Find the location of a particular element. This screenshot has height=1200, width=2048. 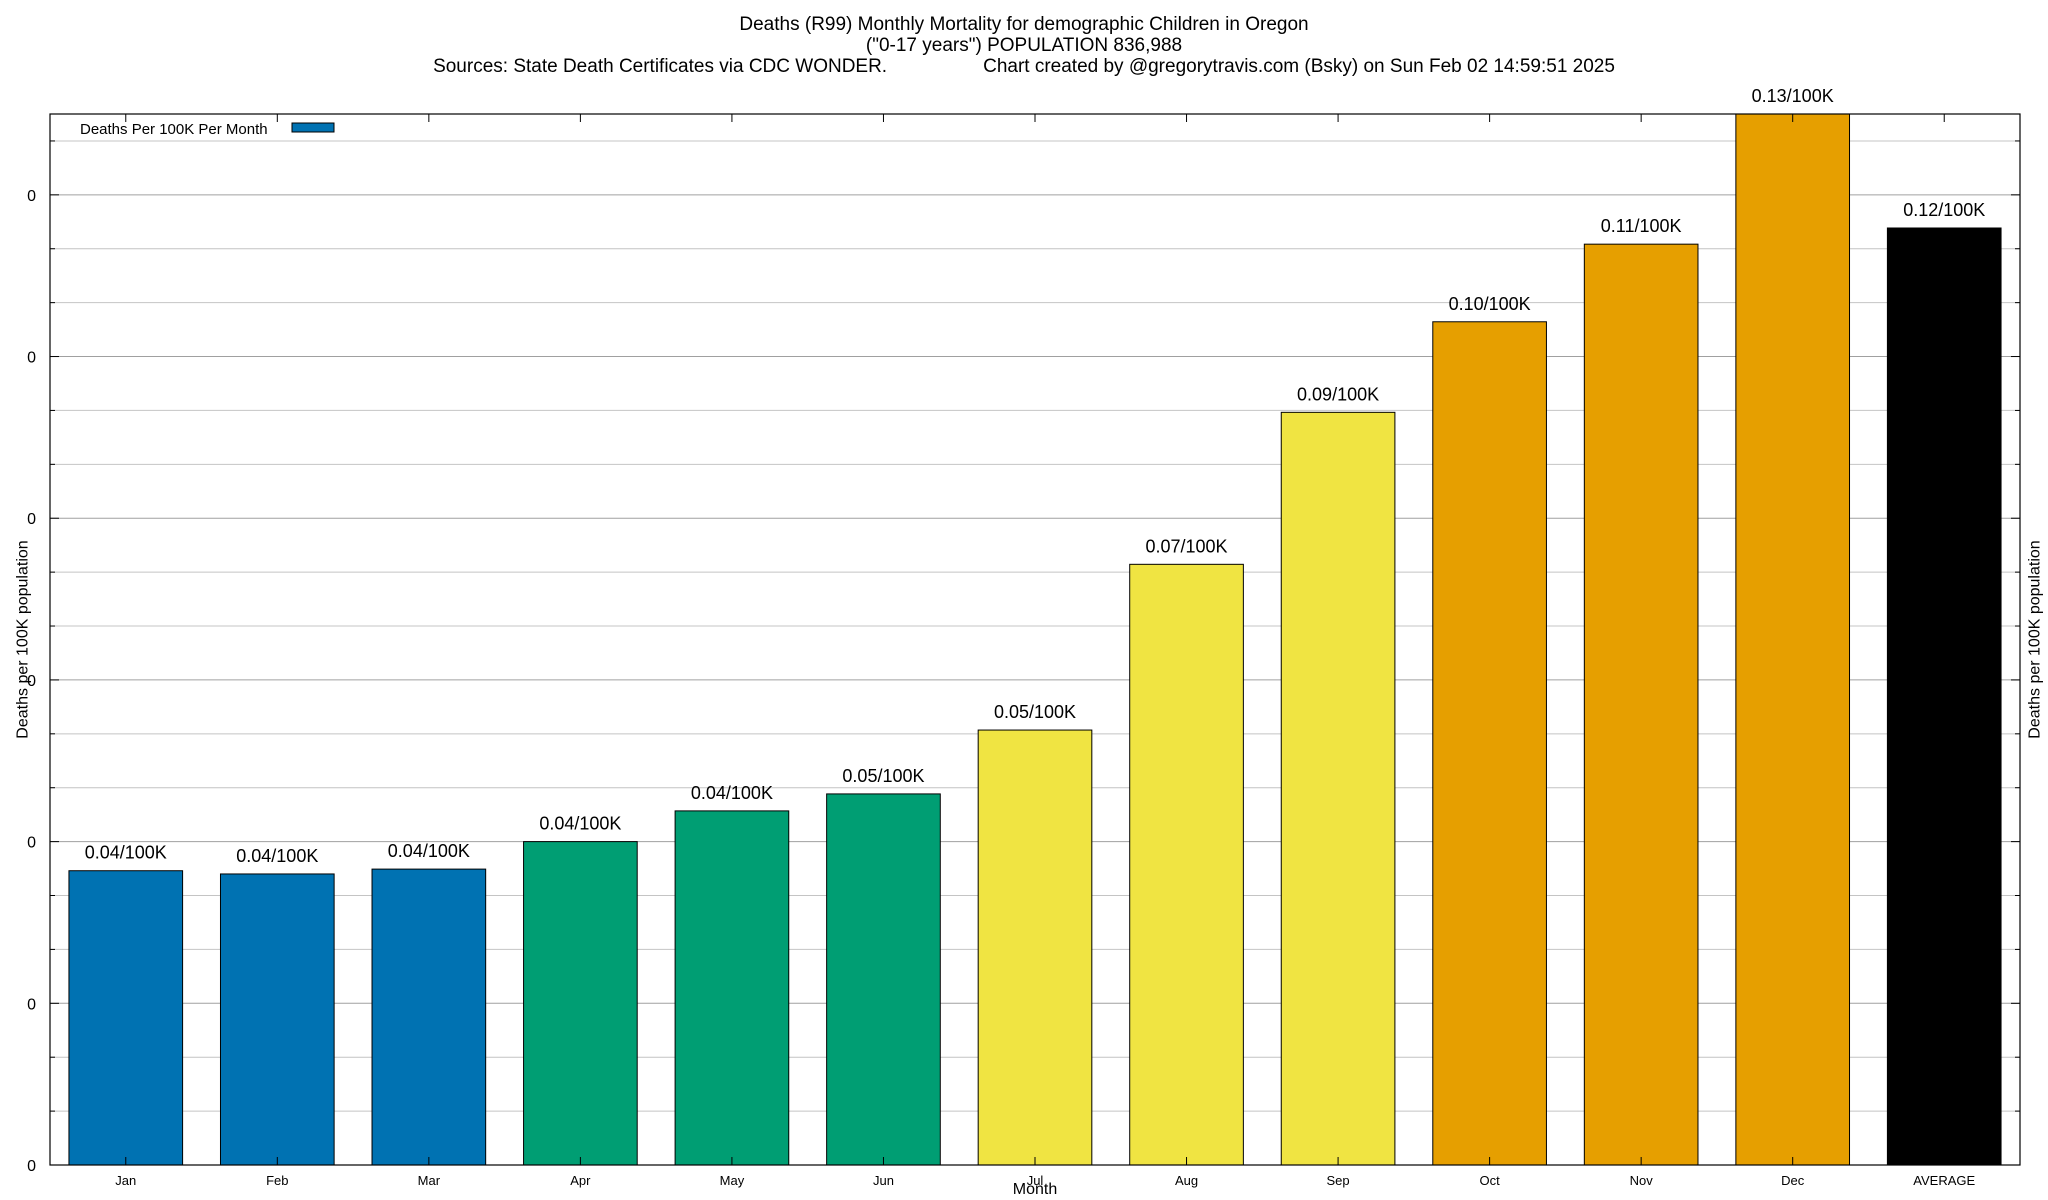

x-tick-label: AVERAGE is located at coordinates (1944, 1180).